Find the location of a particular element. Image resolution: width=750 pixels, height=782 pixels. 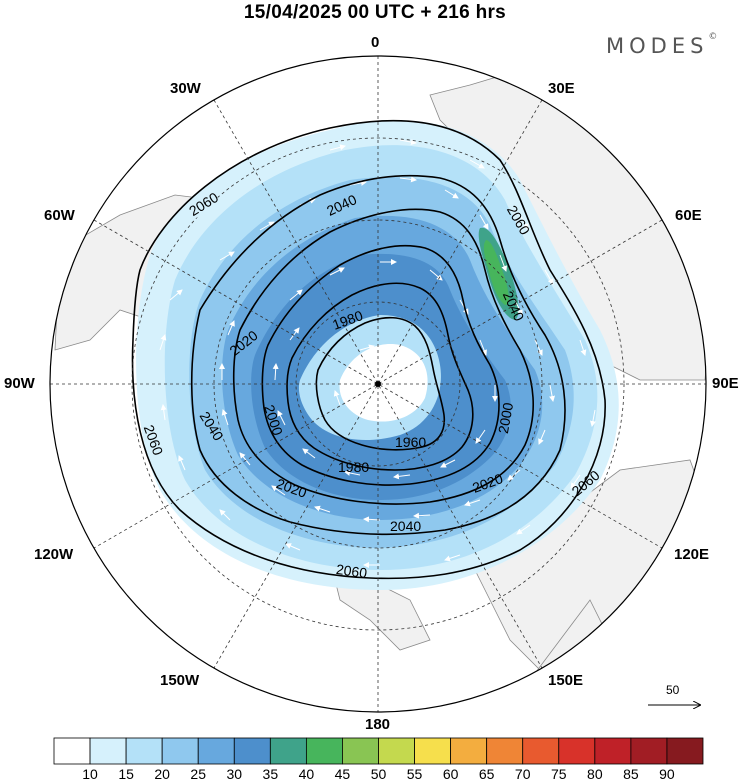

colorbar-tick-label: 30 is located at coordinates (234, 774).